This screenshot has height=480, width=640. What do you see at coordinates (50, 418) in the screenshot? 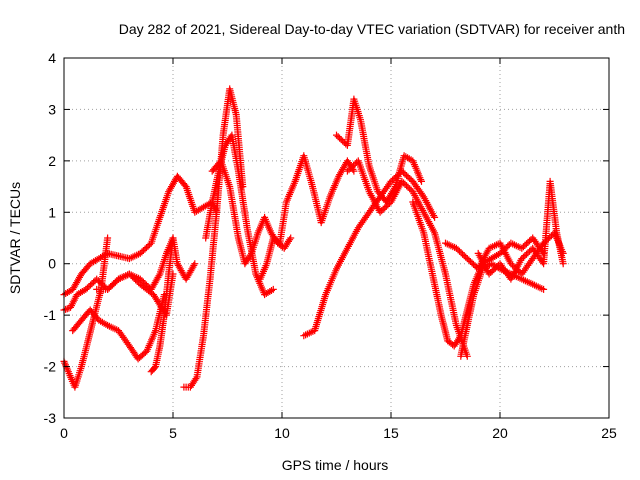
I see `y-tick-label: -3` at bounding box center [50, 418].